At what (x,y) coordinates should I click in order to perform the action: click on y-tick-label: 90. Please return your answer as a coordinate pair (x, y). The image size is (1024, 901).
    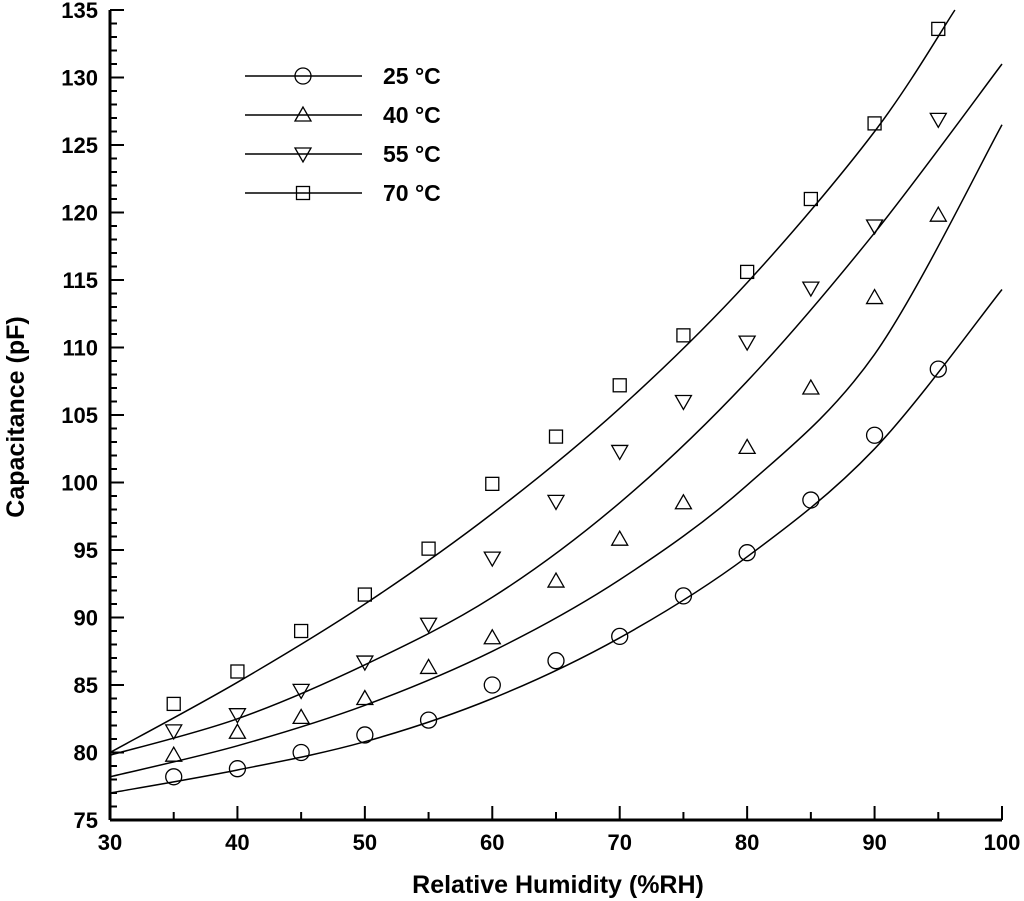
    Looking at the image, I should click on (86, 618).